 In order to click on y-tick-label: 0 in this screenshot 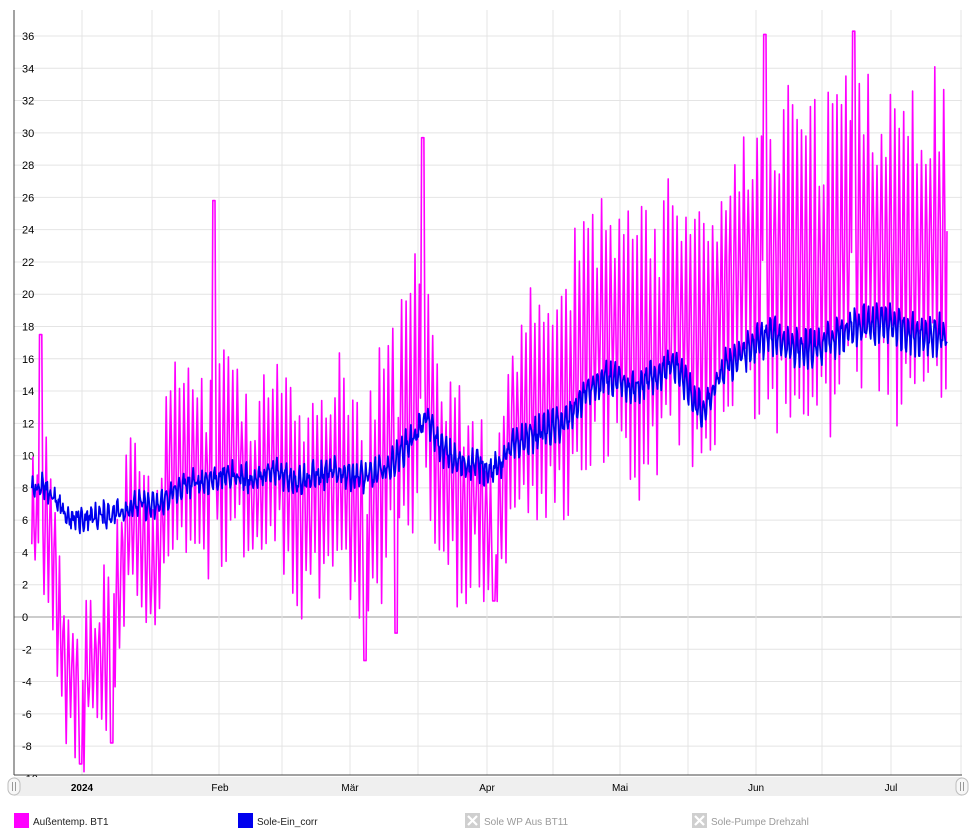, I will do `click(25, 618)`.